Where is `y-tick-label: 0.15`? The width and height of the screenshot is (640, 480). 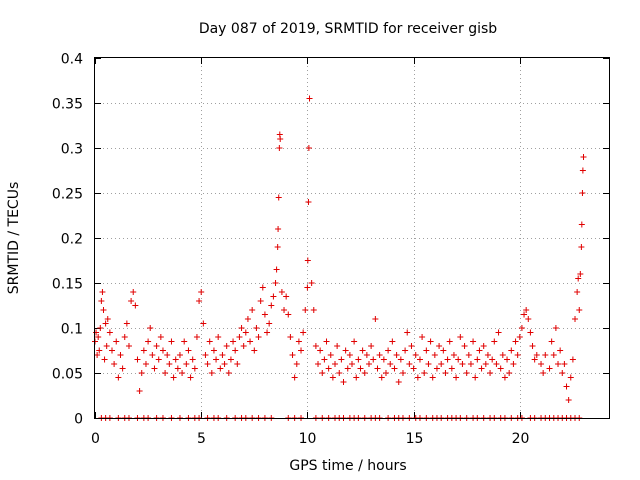
y-tick-label: 0.15 is located at coordinates (67, 285).